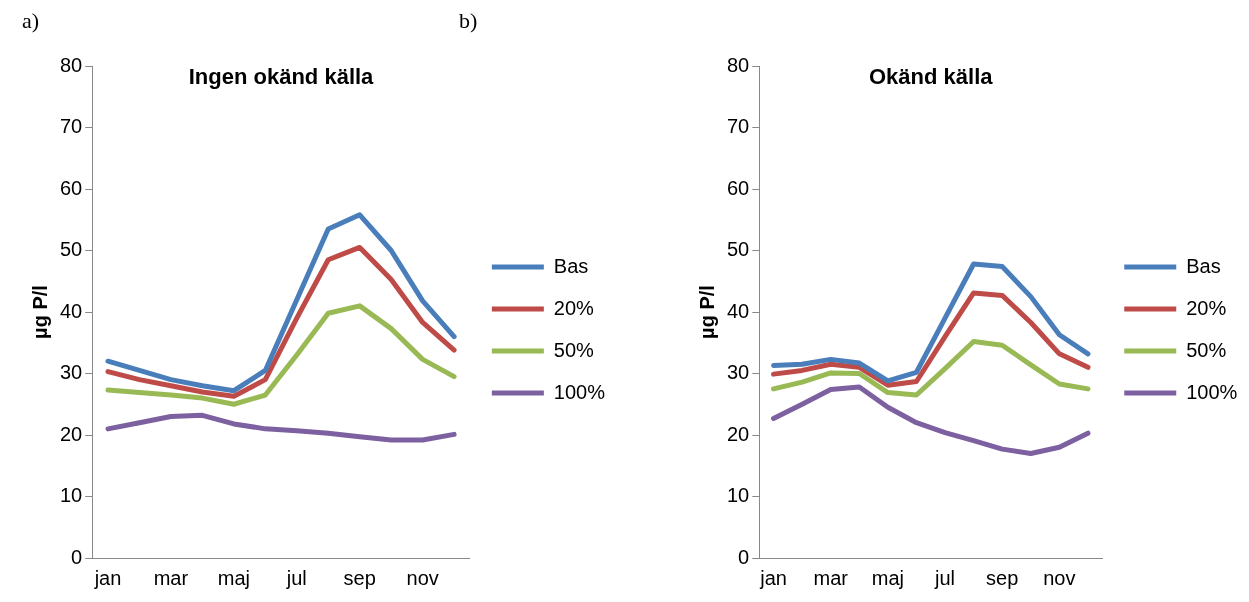 This screenshot has width=1249, height=602. I want to click on chart-title: Okänd källa, so click(931, 77).